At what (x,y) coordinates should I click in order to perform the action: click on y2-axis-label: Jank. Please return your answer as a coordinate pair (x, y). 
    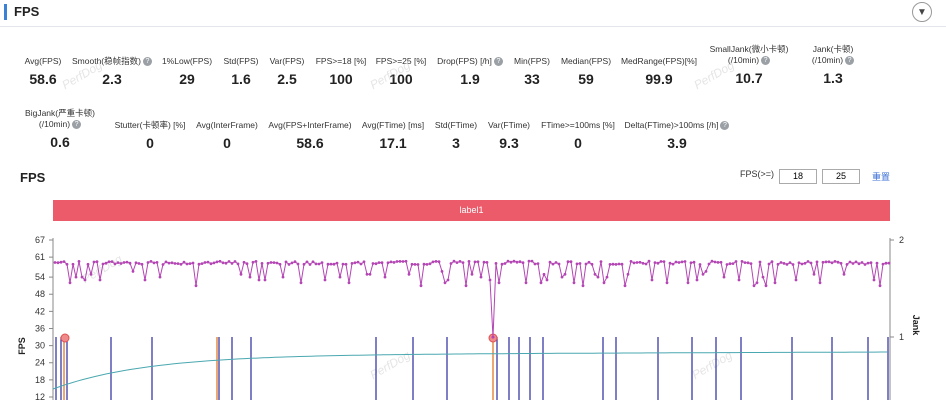
    Looking at the image, I should click on (916, 326).